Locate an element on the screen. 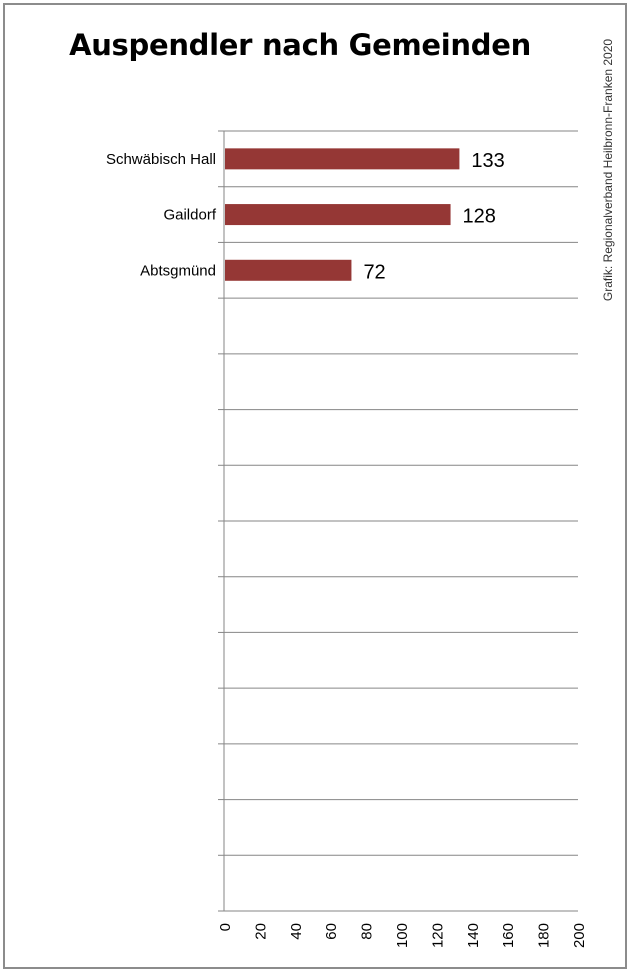 The image size is (636, 976). x-tick-label: 180 is located at coordinates (544, 935).